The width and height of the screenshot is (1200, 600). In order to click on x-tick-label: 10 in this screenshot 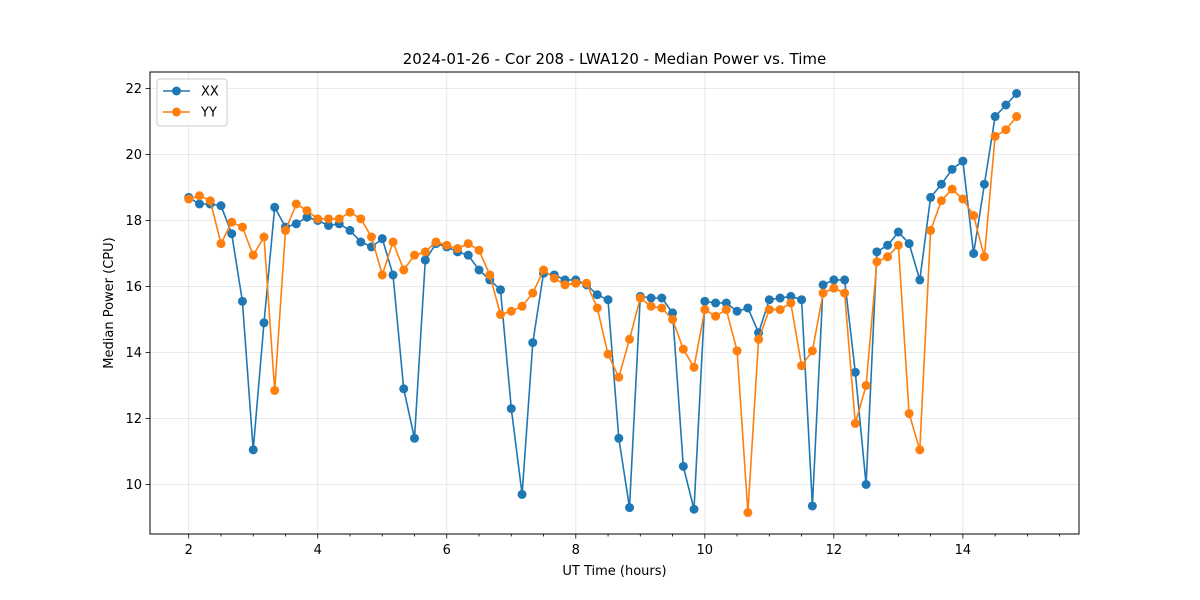, I will do `click(705, 550)`.